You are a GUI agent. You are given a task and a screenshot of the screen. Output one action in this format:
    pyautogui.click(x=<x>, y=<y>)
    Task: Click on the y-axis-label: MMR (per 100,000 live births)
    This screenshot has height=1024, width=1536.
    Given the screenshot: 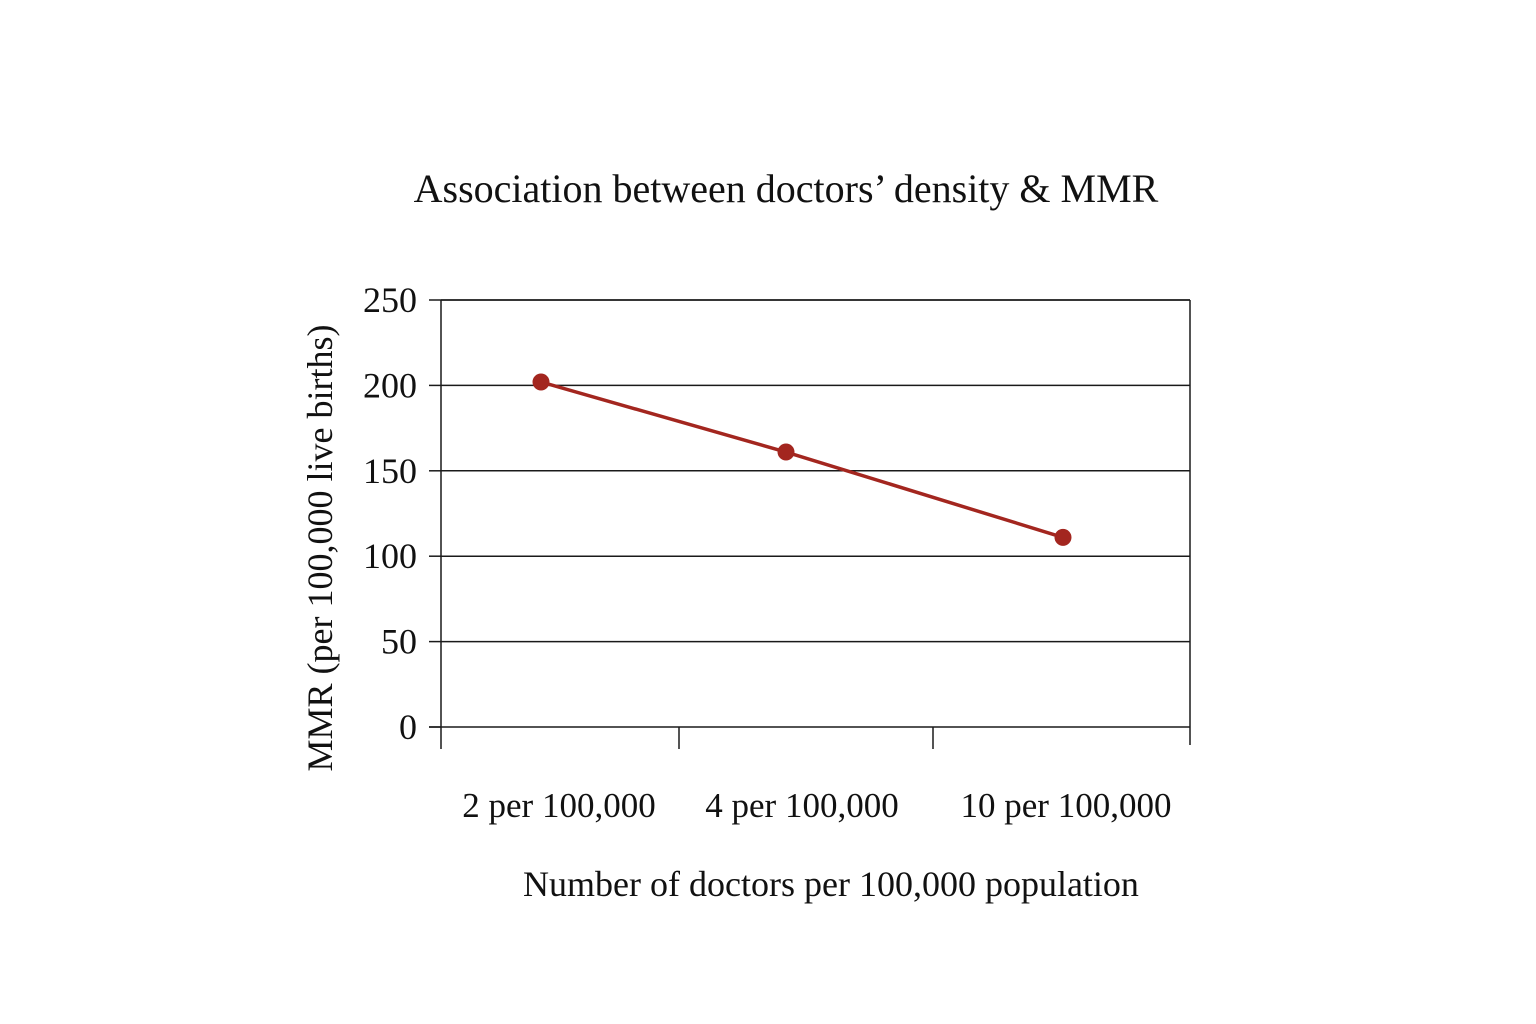 What is the action you would take?
    pyautogui.click(x=320, y=548)
    